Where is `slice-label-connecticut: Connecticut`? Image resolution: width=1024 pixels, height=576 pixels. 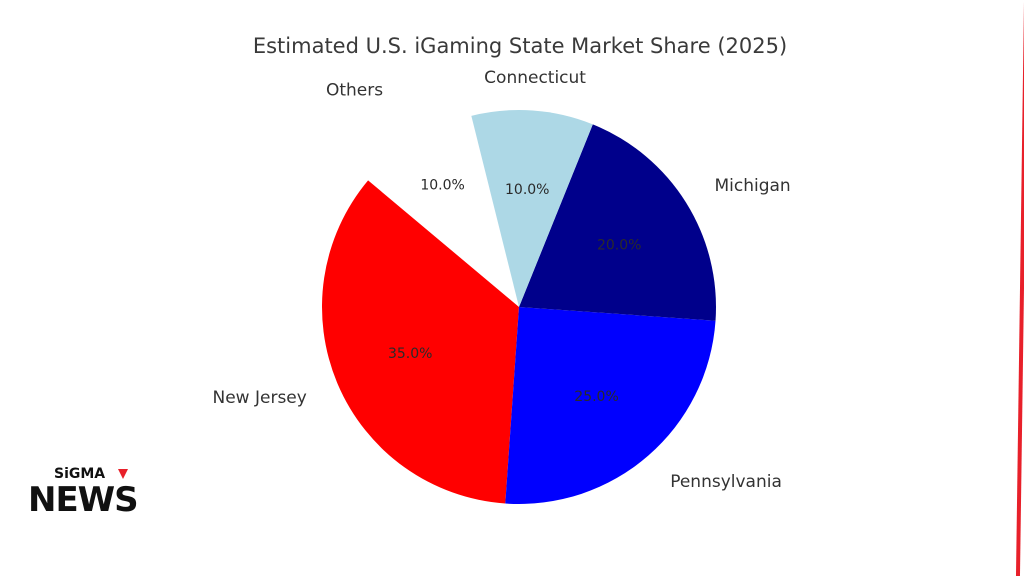 slice-label-connecticut: Connecticut is located at coordinates (535, 78).